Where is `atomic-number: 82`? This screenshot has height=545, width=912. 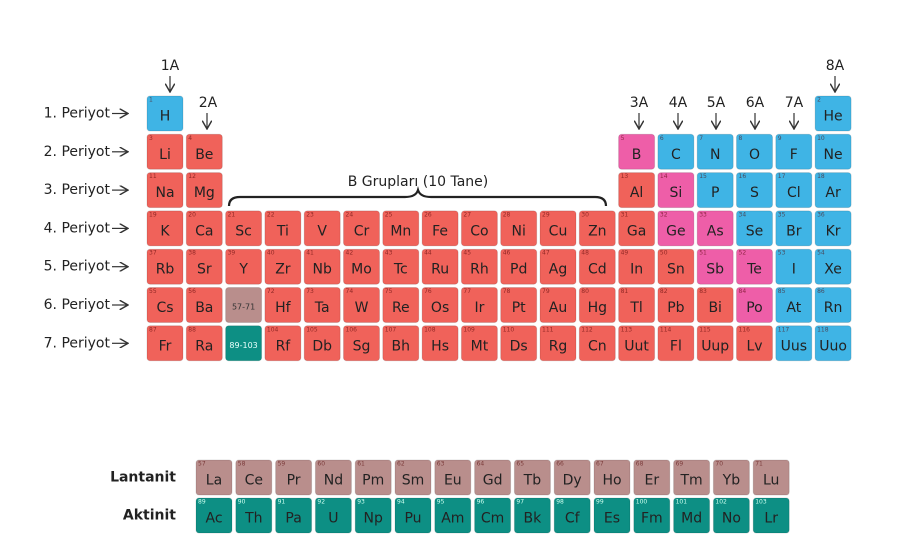
atomic-number: 82 is located at coordinates (664, 291).